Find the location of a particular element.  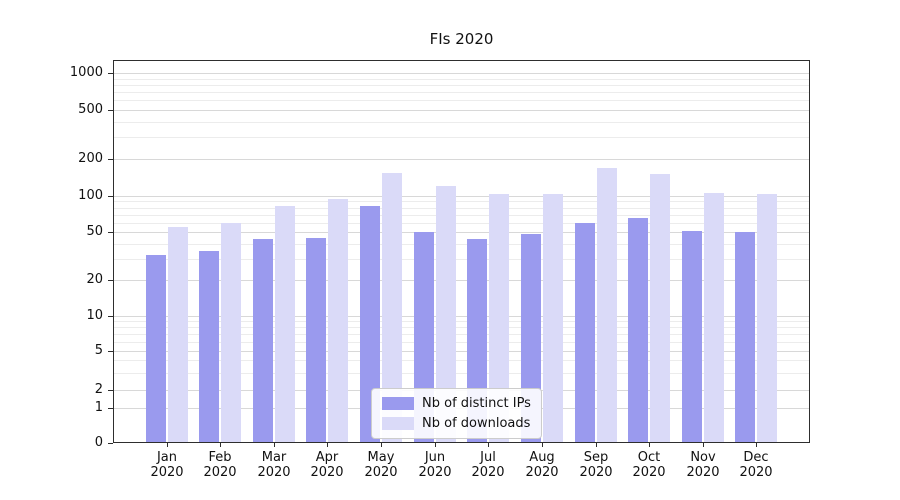

y-tick-label: 50 is located at coordinates (94, 231).